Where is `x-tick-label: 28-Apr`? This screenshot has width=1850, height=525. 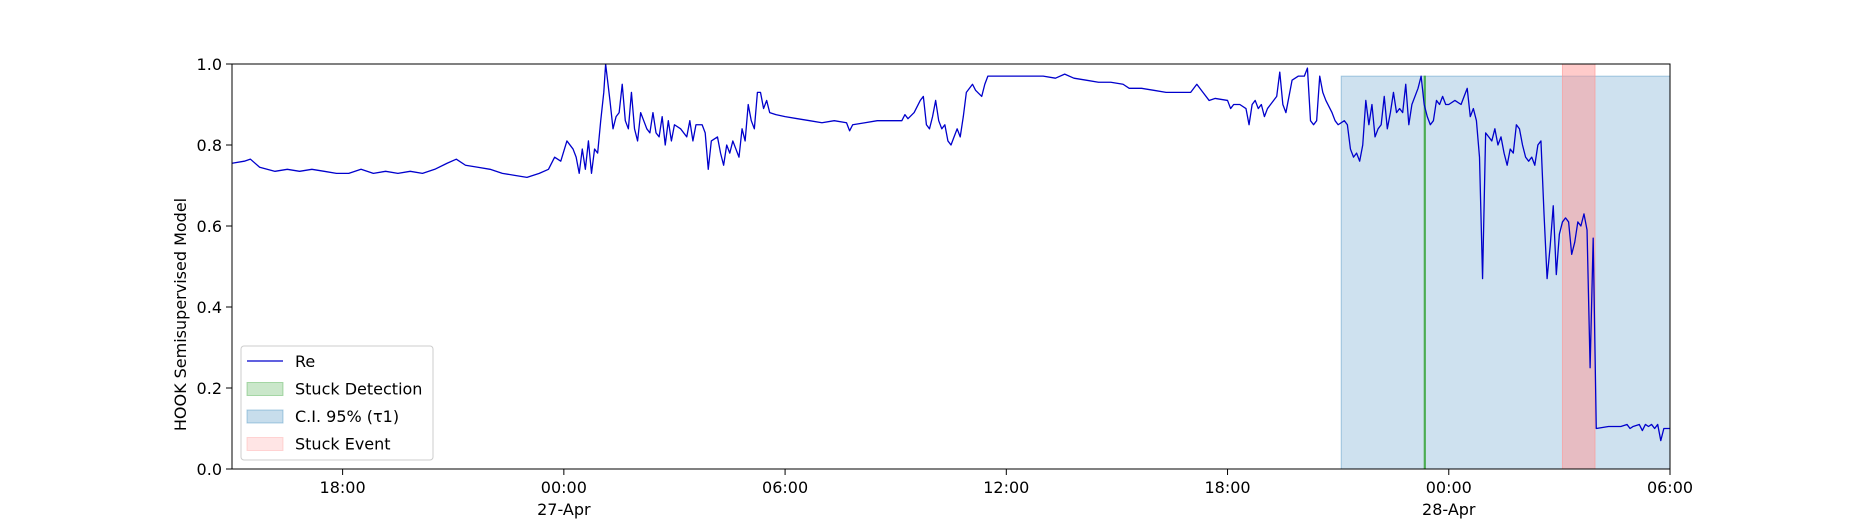
x-tick-label: 28-Apr is located at coordinates (1449, 509).